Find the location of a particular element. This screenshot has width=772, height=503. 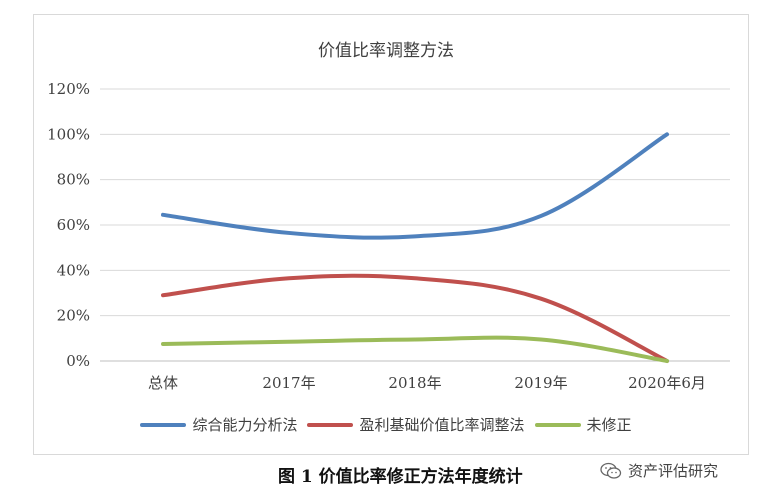

watermark-text: 资产评估研究 is located at coordinates (673, 471).